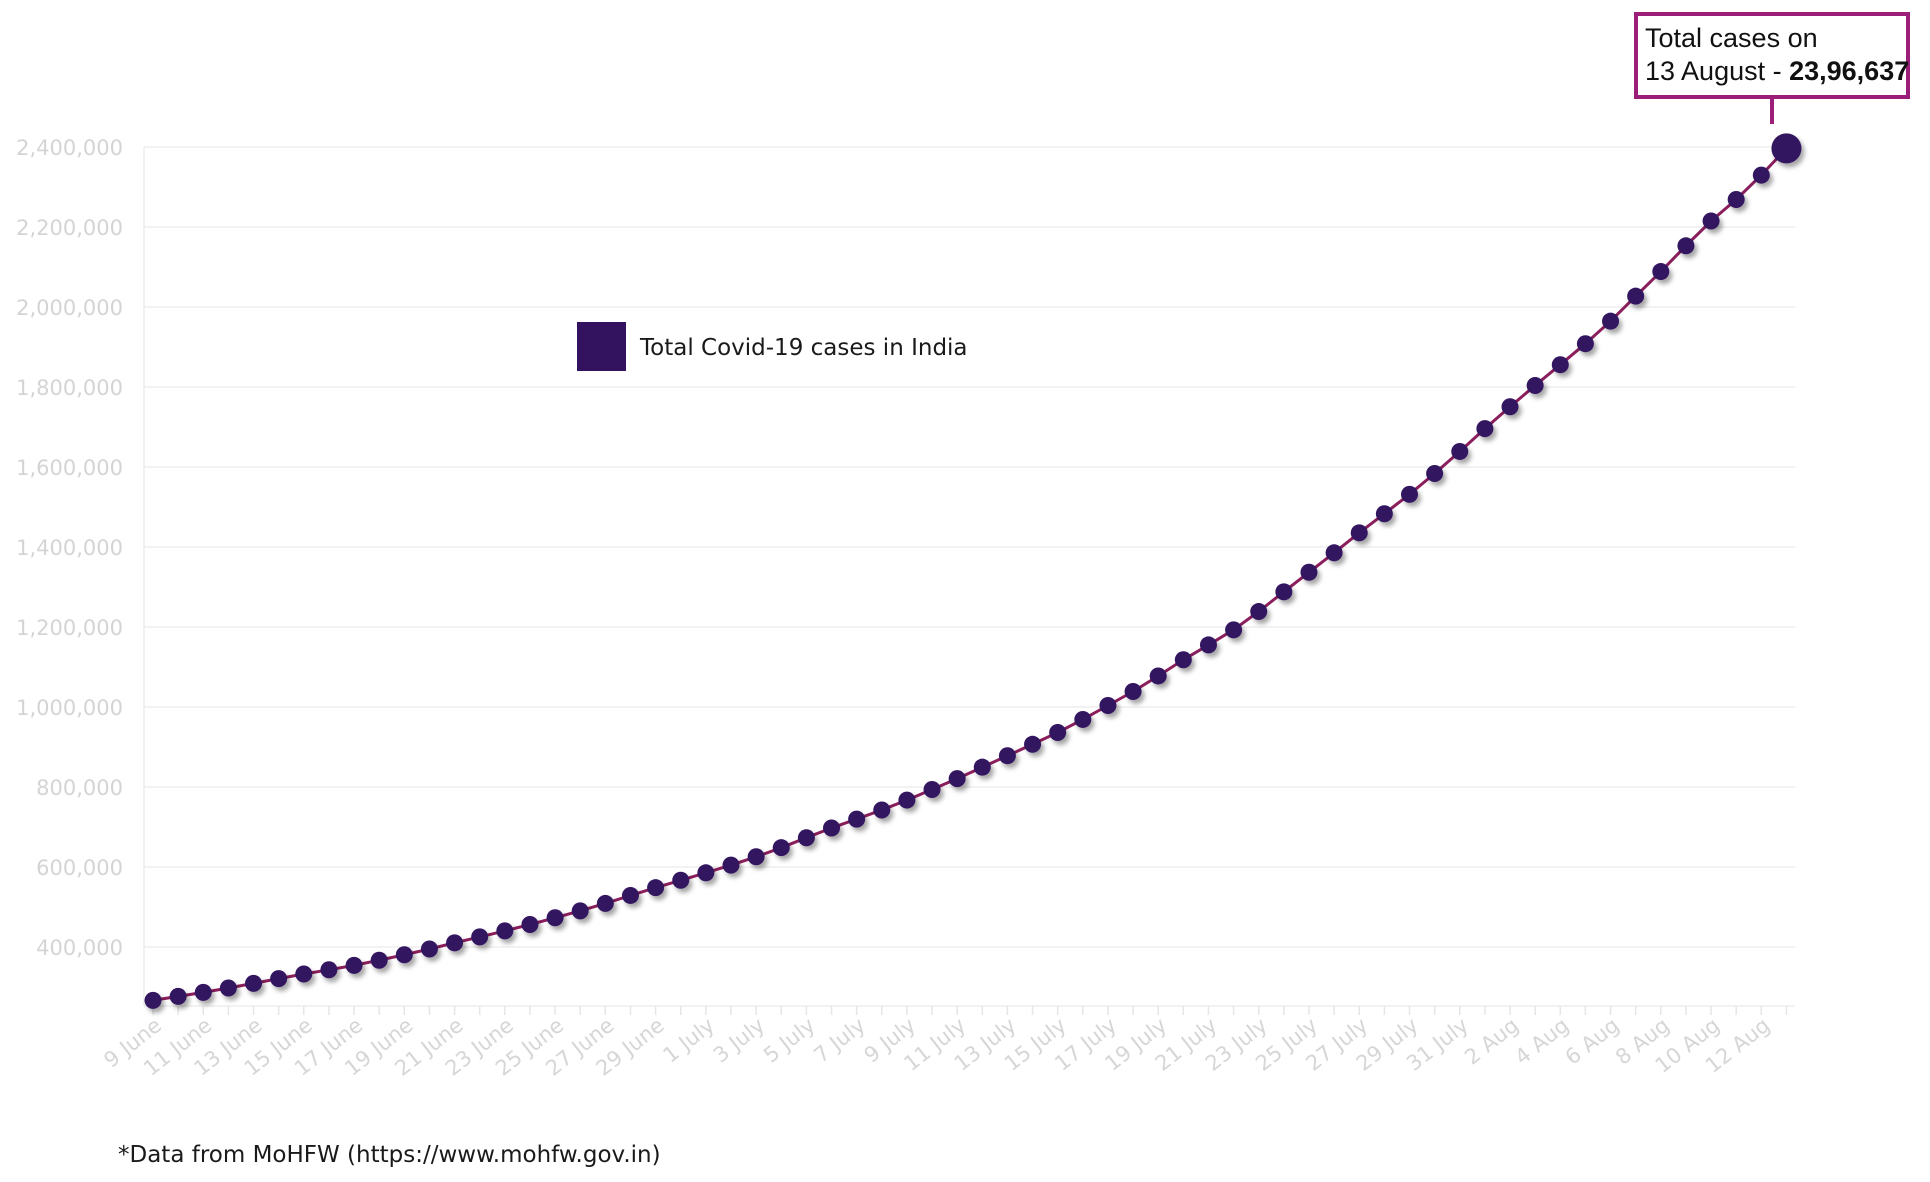  What do you see at coordinates (69, 628) in the screenshot?
I see `y-tick-label: 1,200,000` at bounding box center [69, 628].